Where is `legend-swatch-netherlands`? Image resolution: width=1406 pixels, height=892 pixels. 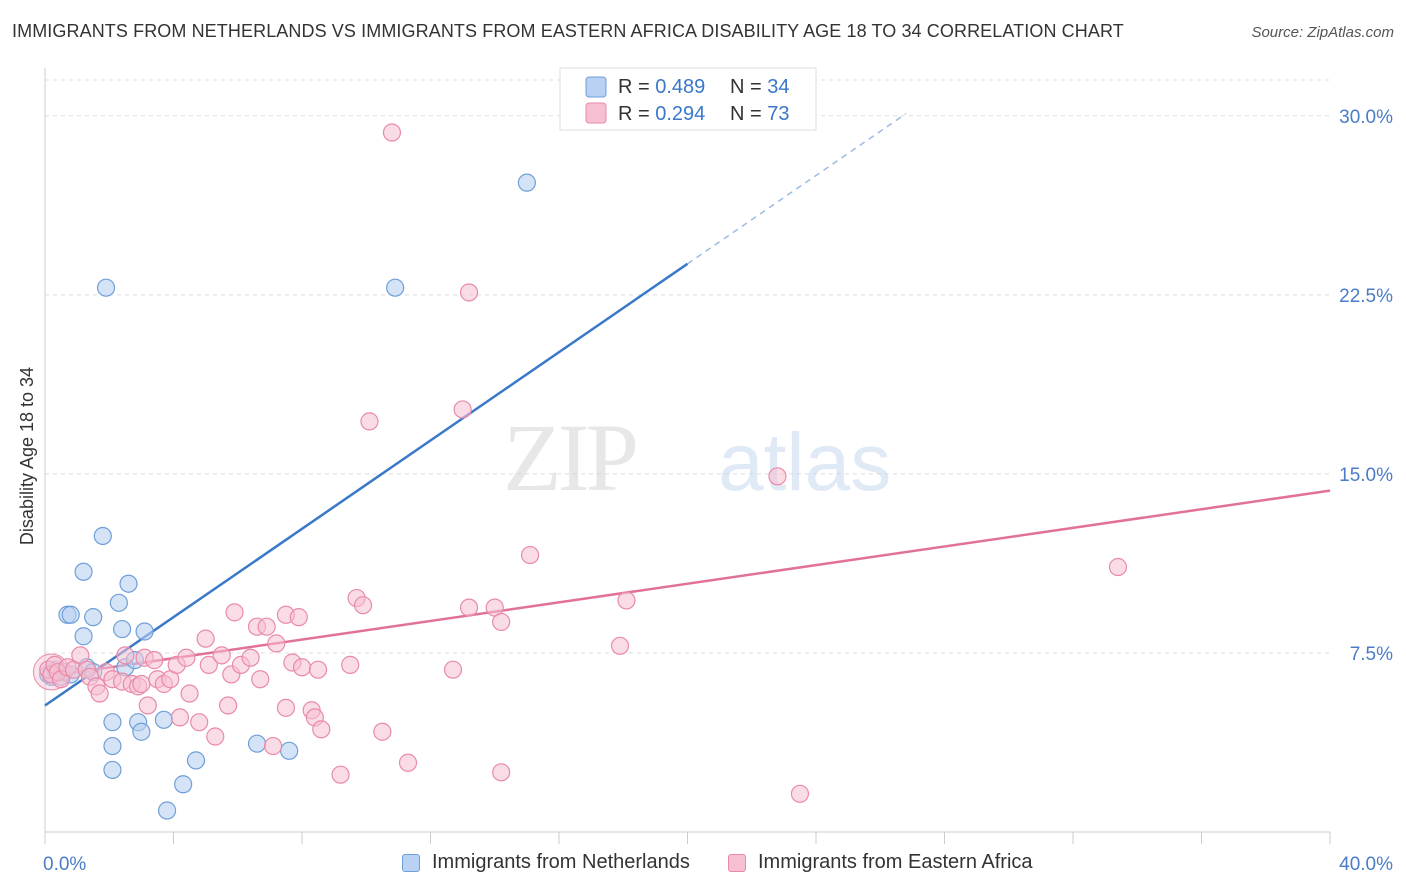 legend-swatch-netherlands is located at coordinates (596, 87).